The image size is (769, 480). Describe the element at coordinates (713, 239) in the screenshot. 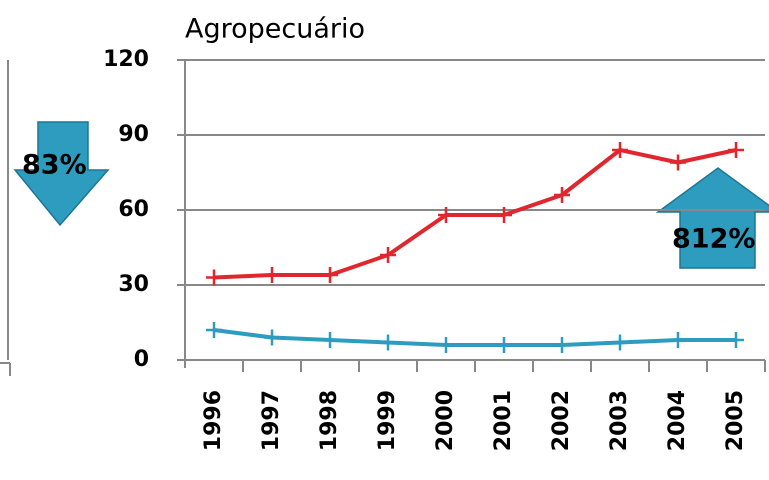

I see `annotation: 812%` at that location.